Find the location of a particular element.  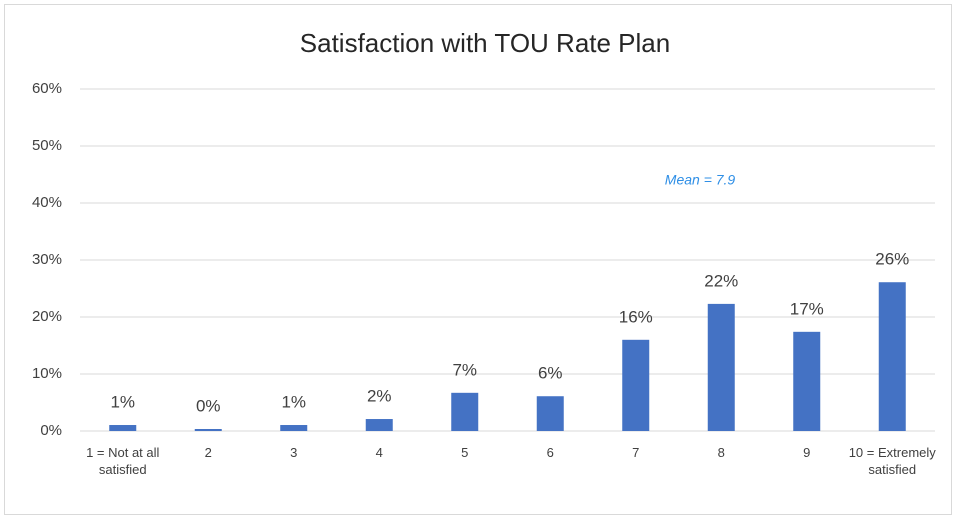

x-tick-label: 3 is located at coordinates (294, 452).